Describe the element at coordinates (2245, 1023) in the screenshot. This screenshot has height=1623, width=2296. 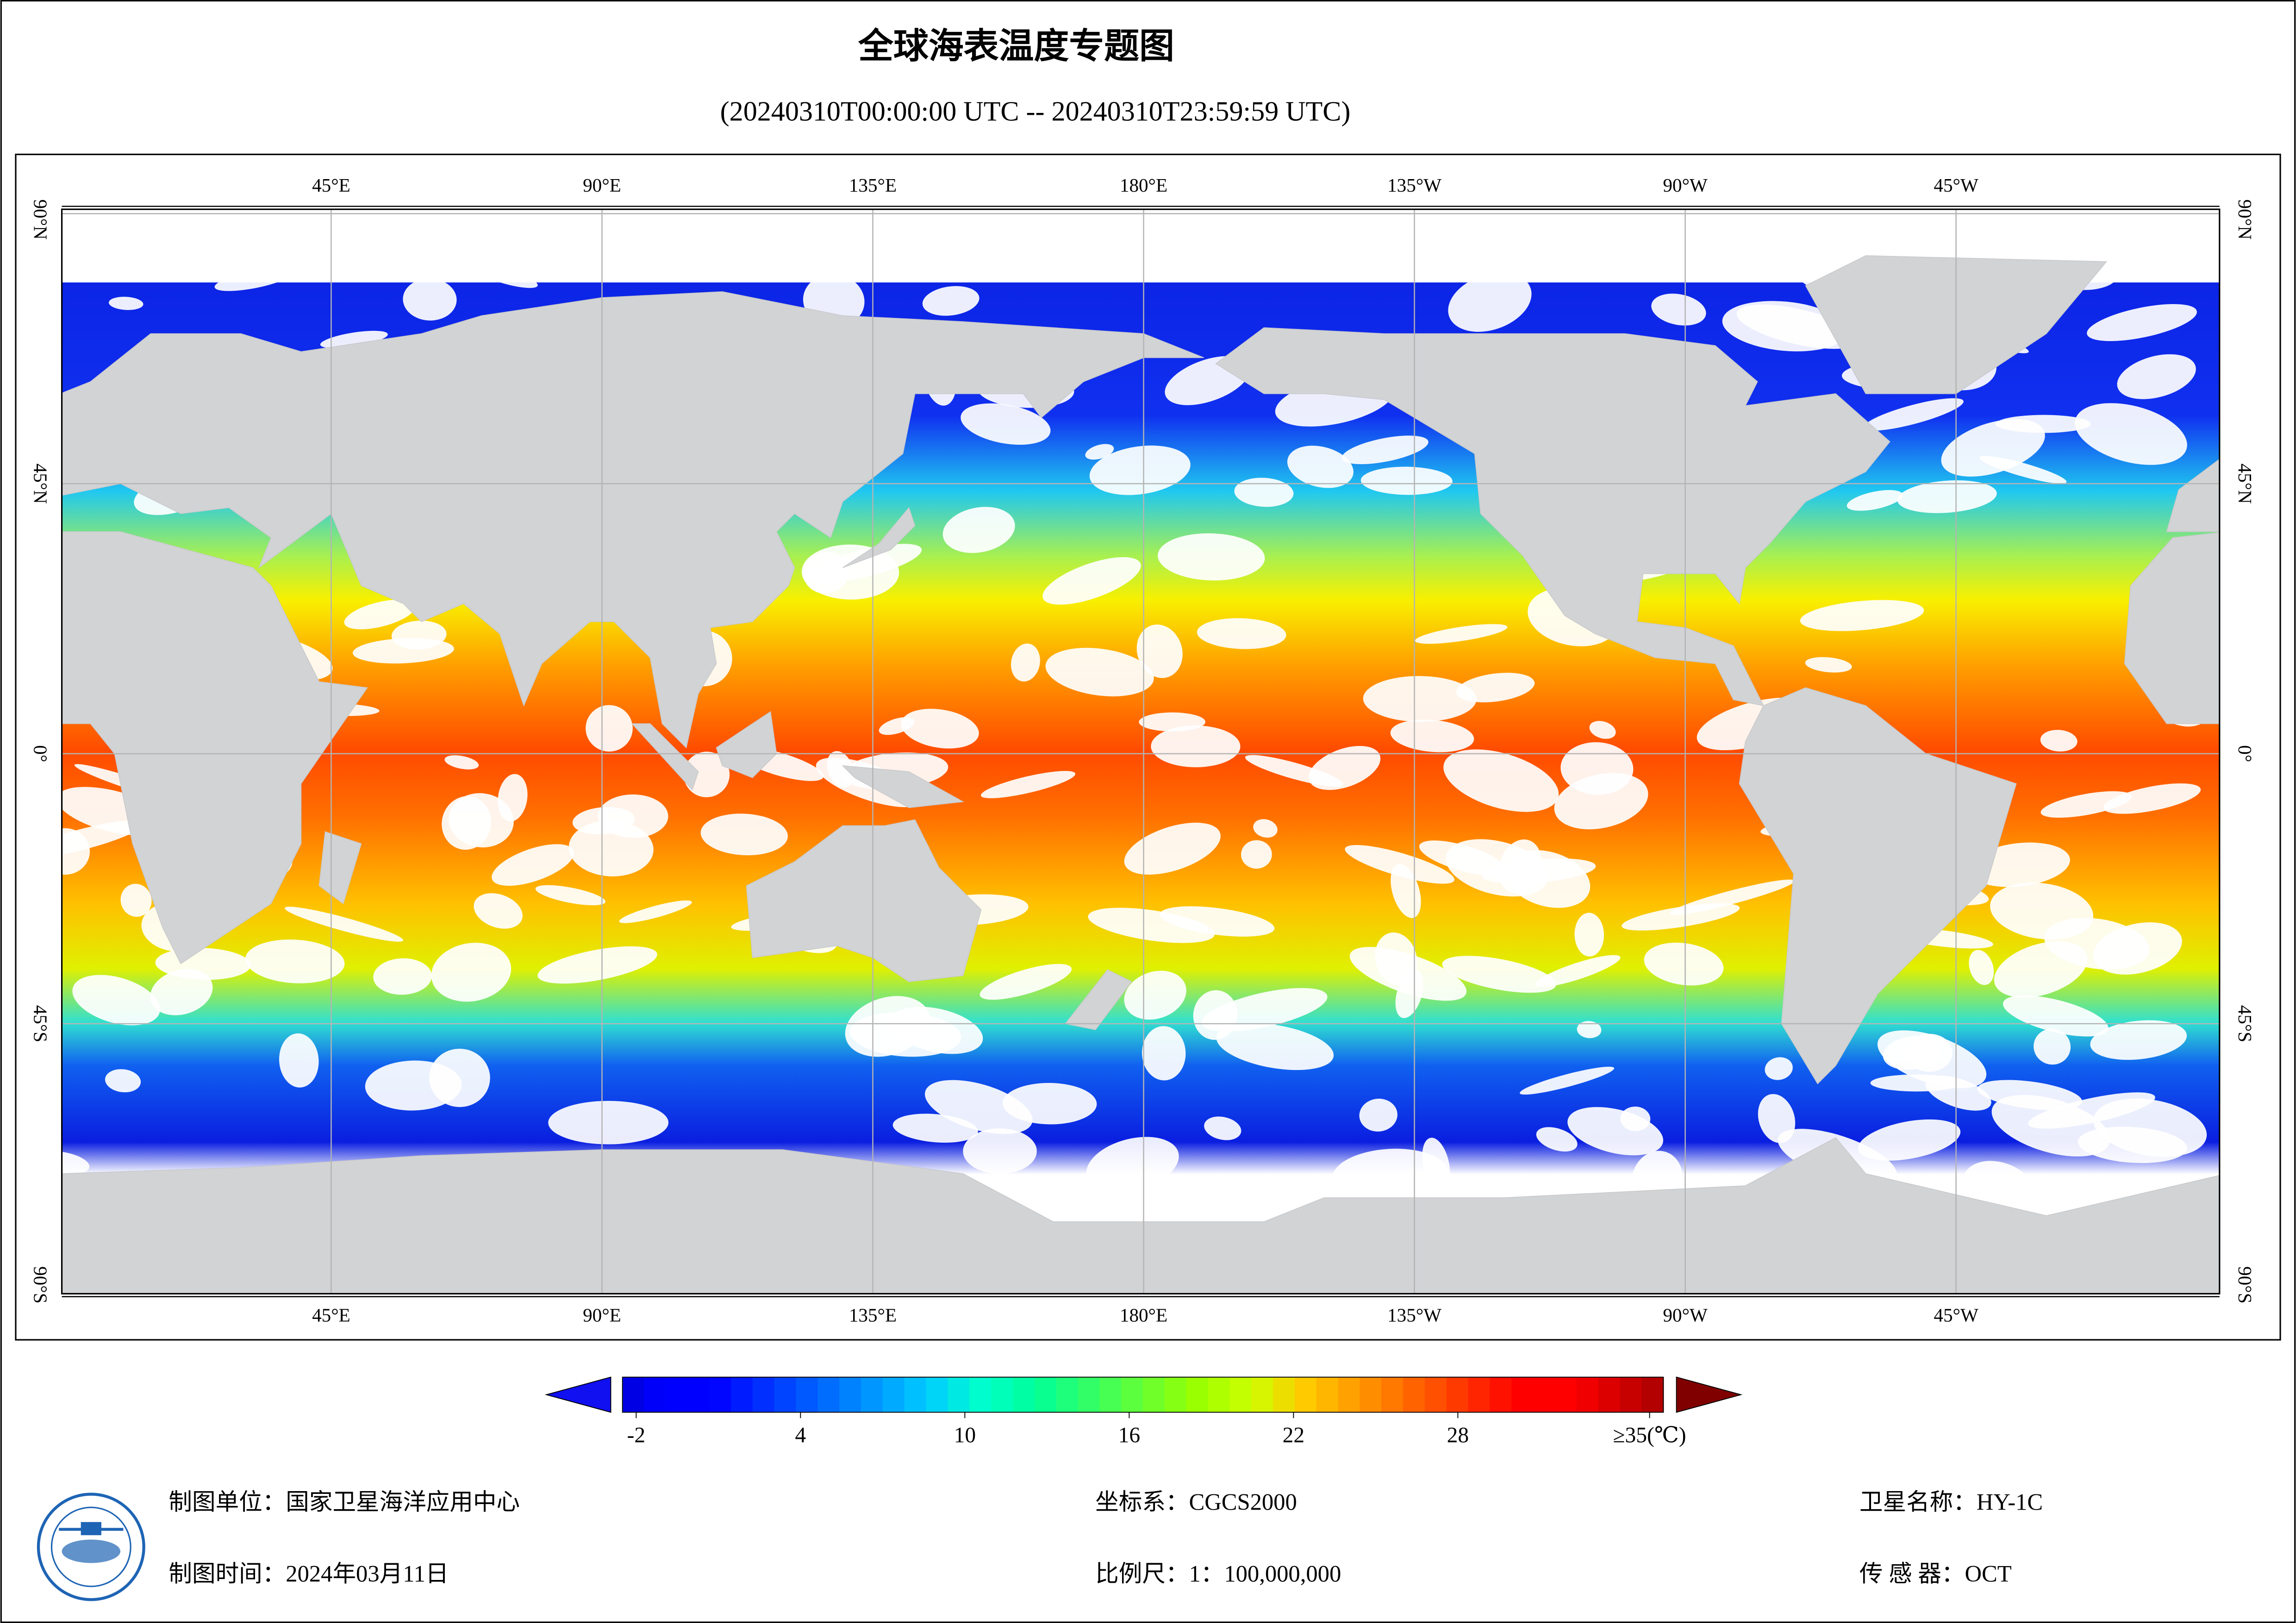
I see `lat-label-right: 45°S` at that location.